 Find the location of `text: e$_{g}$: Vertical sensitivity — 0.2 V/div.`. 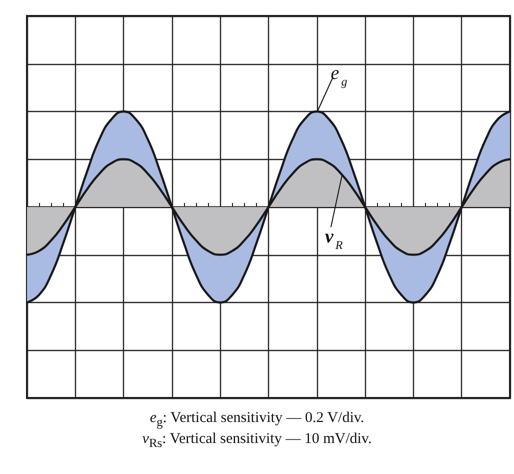

text: e$_{g}$: Vertical sensitivity — 0.2 V/div. is located at coordinates (257, 419).